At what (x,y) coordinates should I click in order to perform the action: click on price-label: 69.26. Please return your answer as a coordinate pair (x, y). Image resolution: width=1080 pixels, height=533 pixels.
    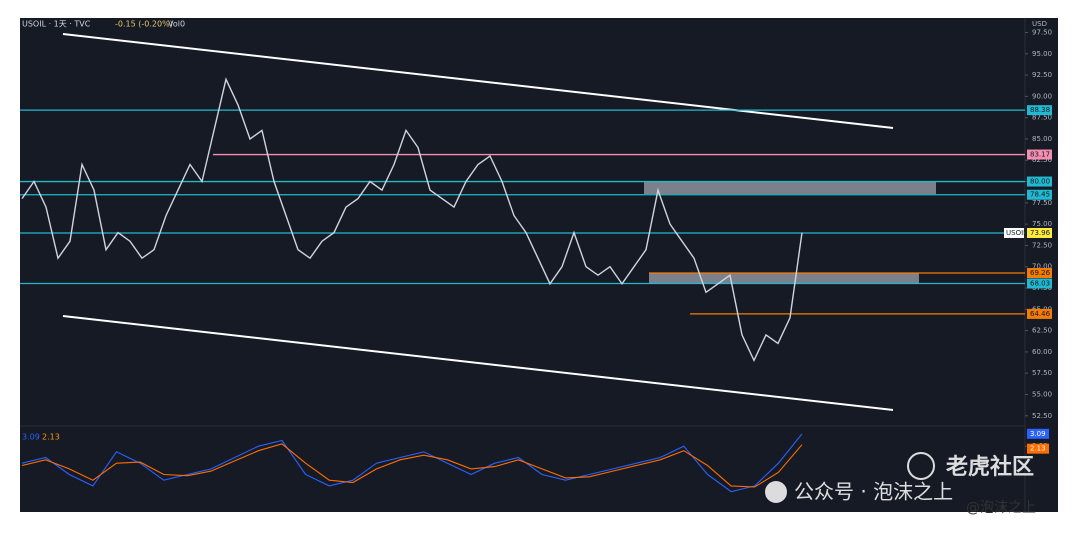
    Looking at the image, I should click on (1040, 273).